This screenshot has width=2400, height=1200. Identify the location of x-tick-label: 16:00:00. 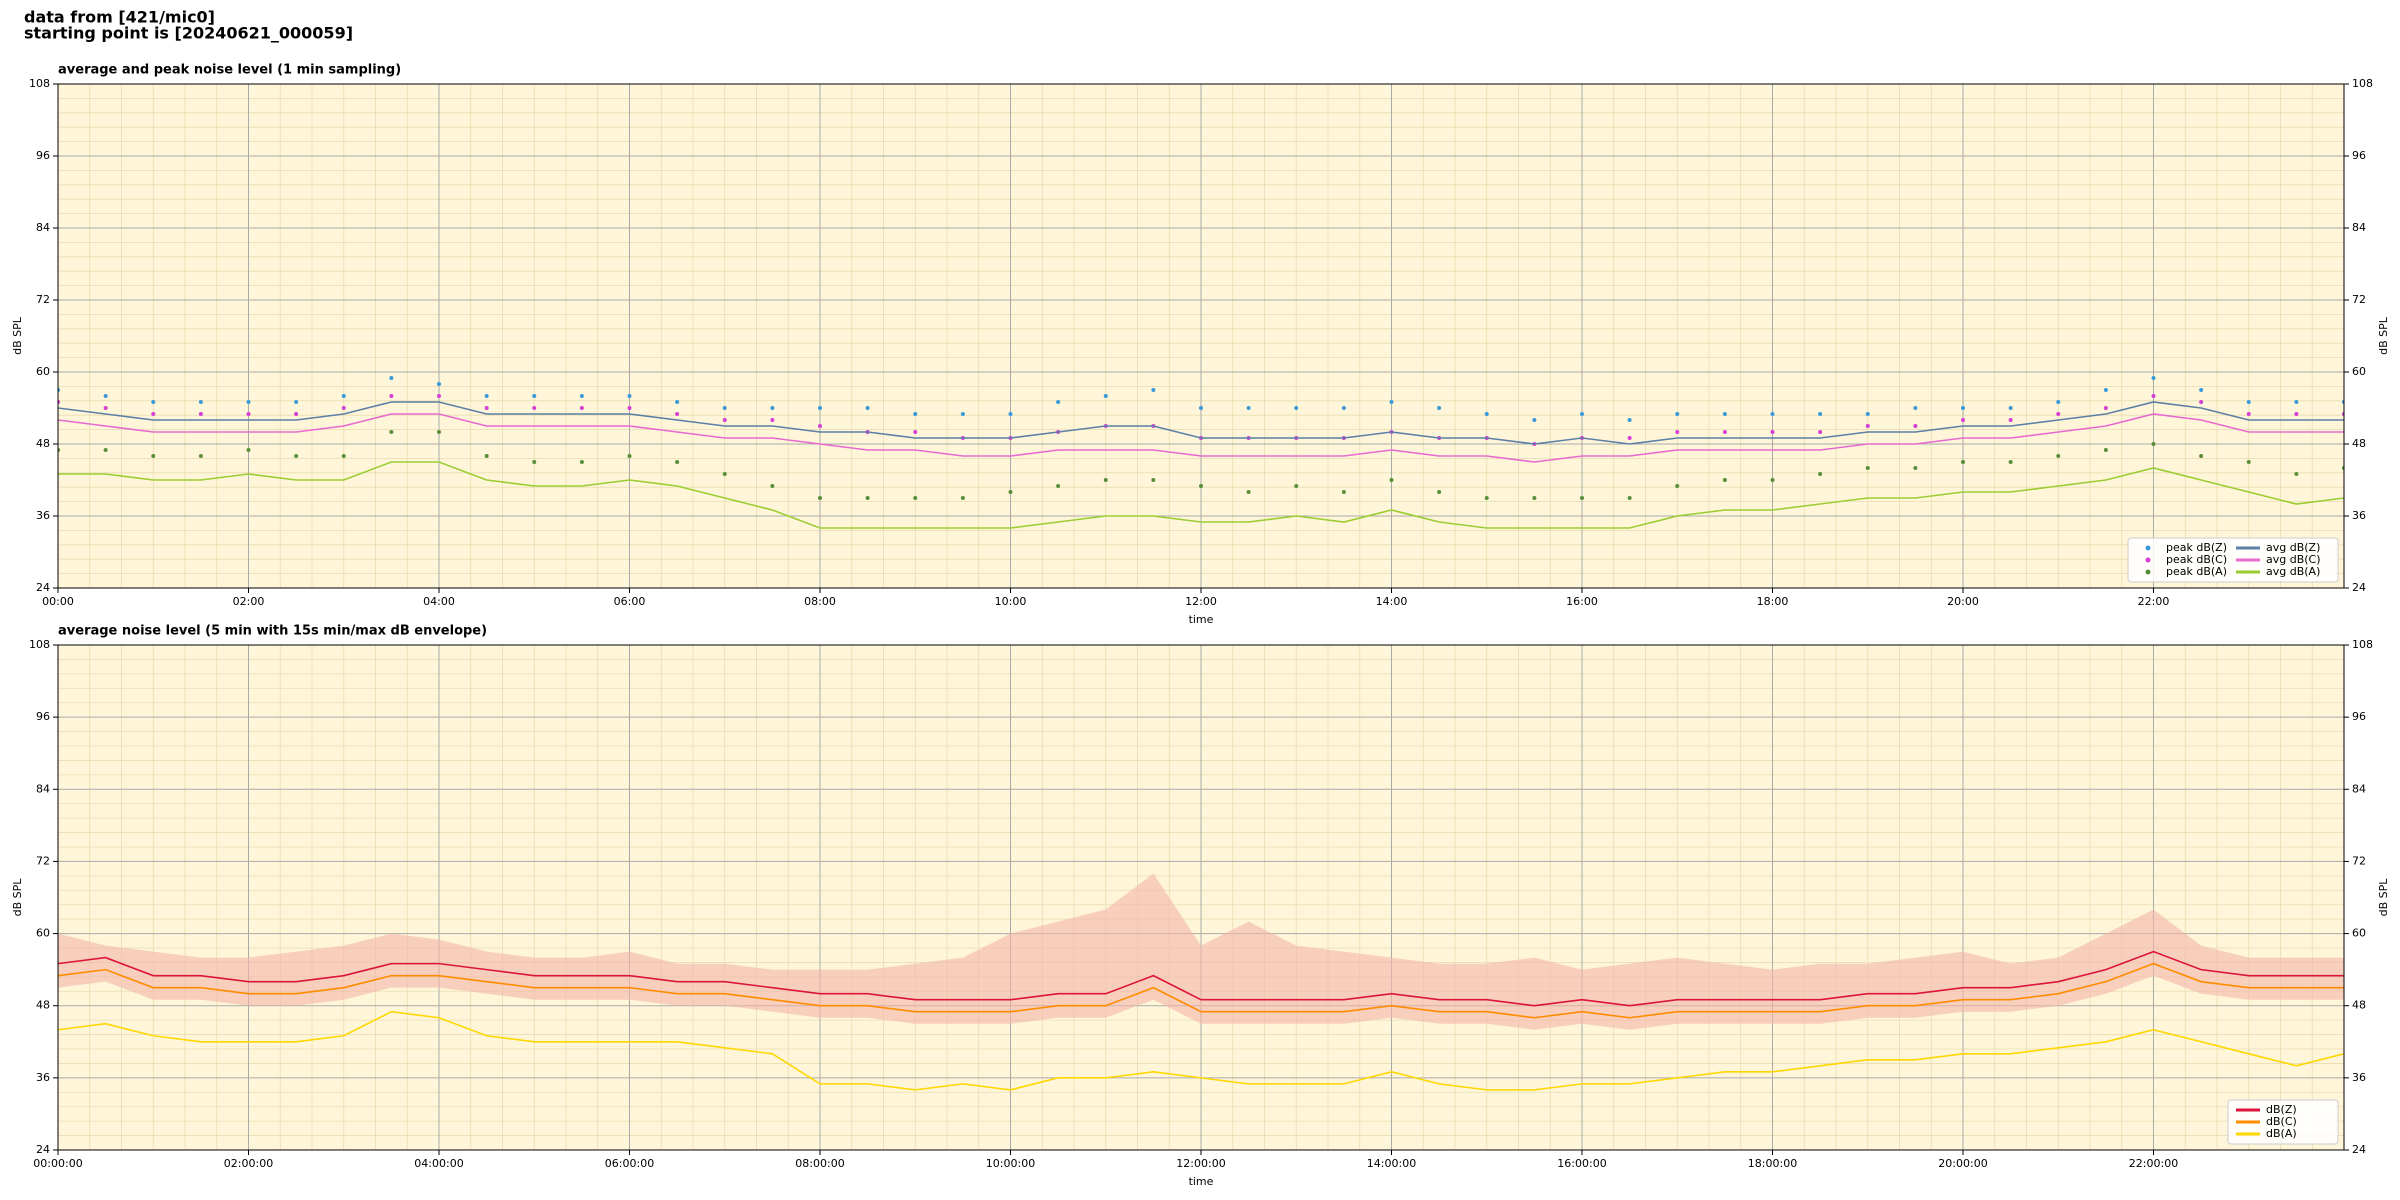
(1581, 1163).